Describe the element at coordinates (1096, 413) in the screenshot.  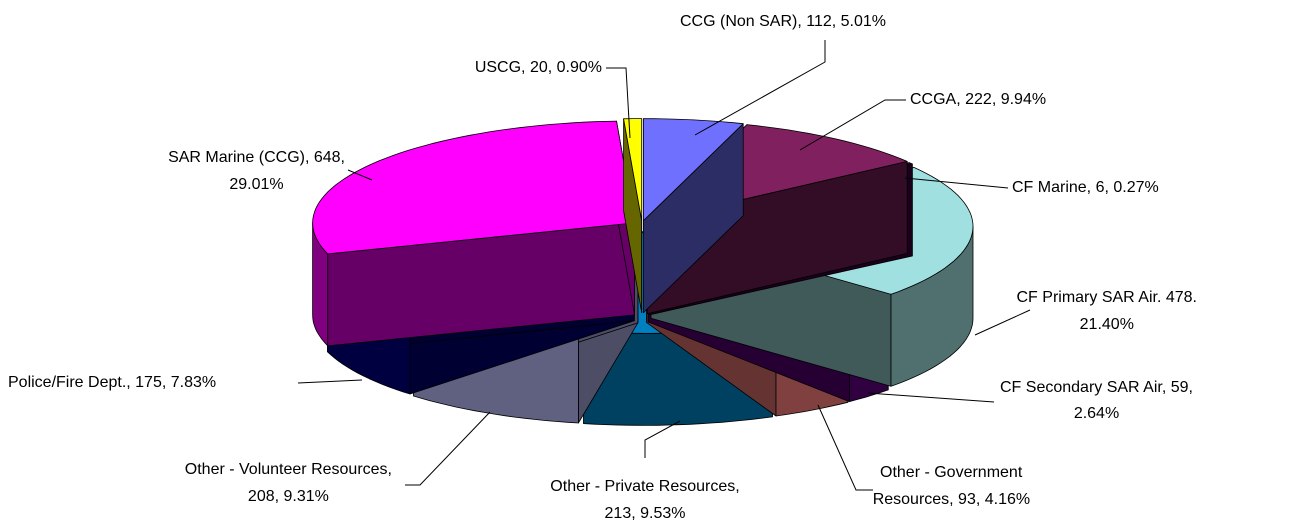
I see `data-label: 2.64%` at that location.